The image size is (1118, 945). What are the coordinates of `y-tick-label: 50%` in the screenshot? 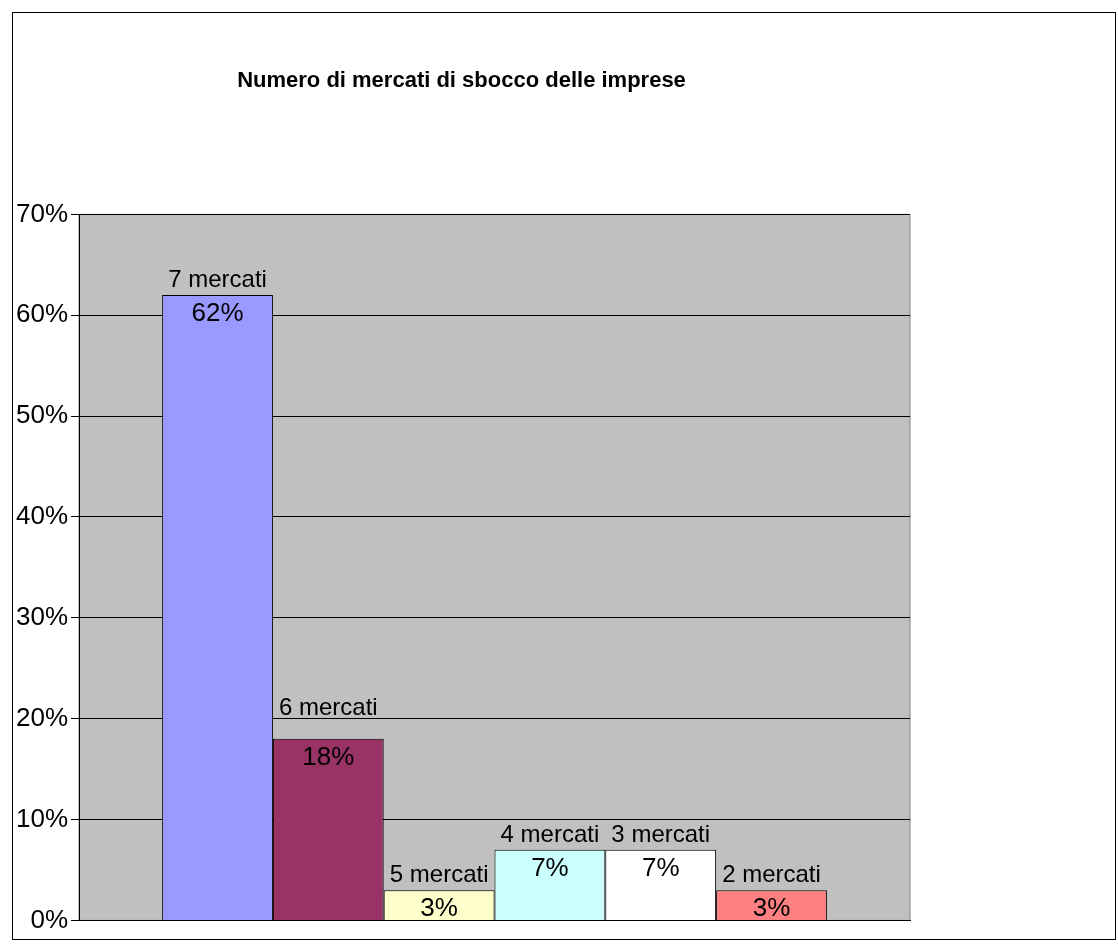 It's located at (42, 414).